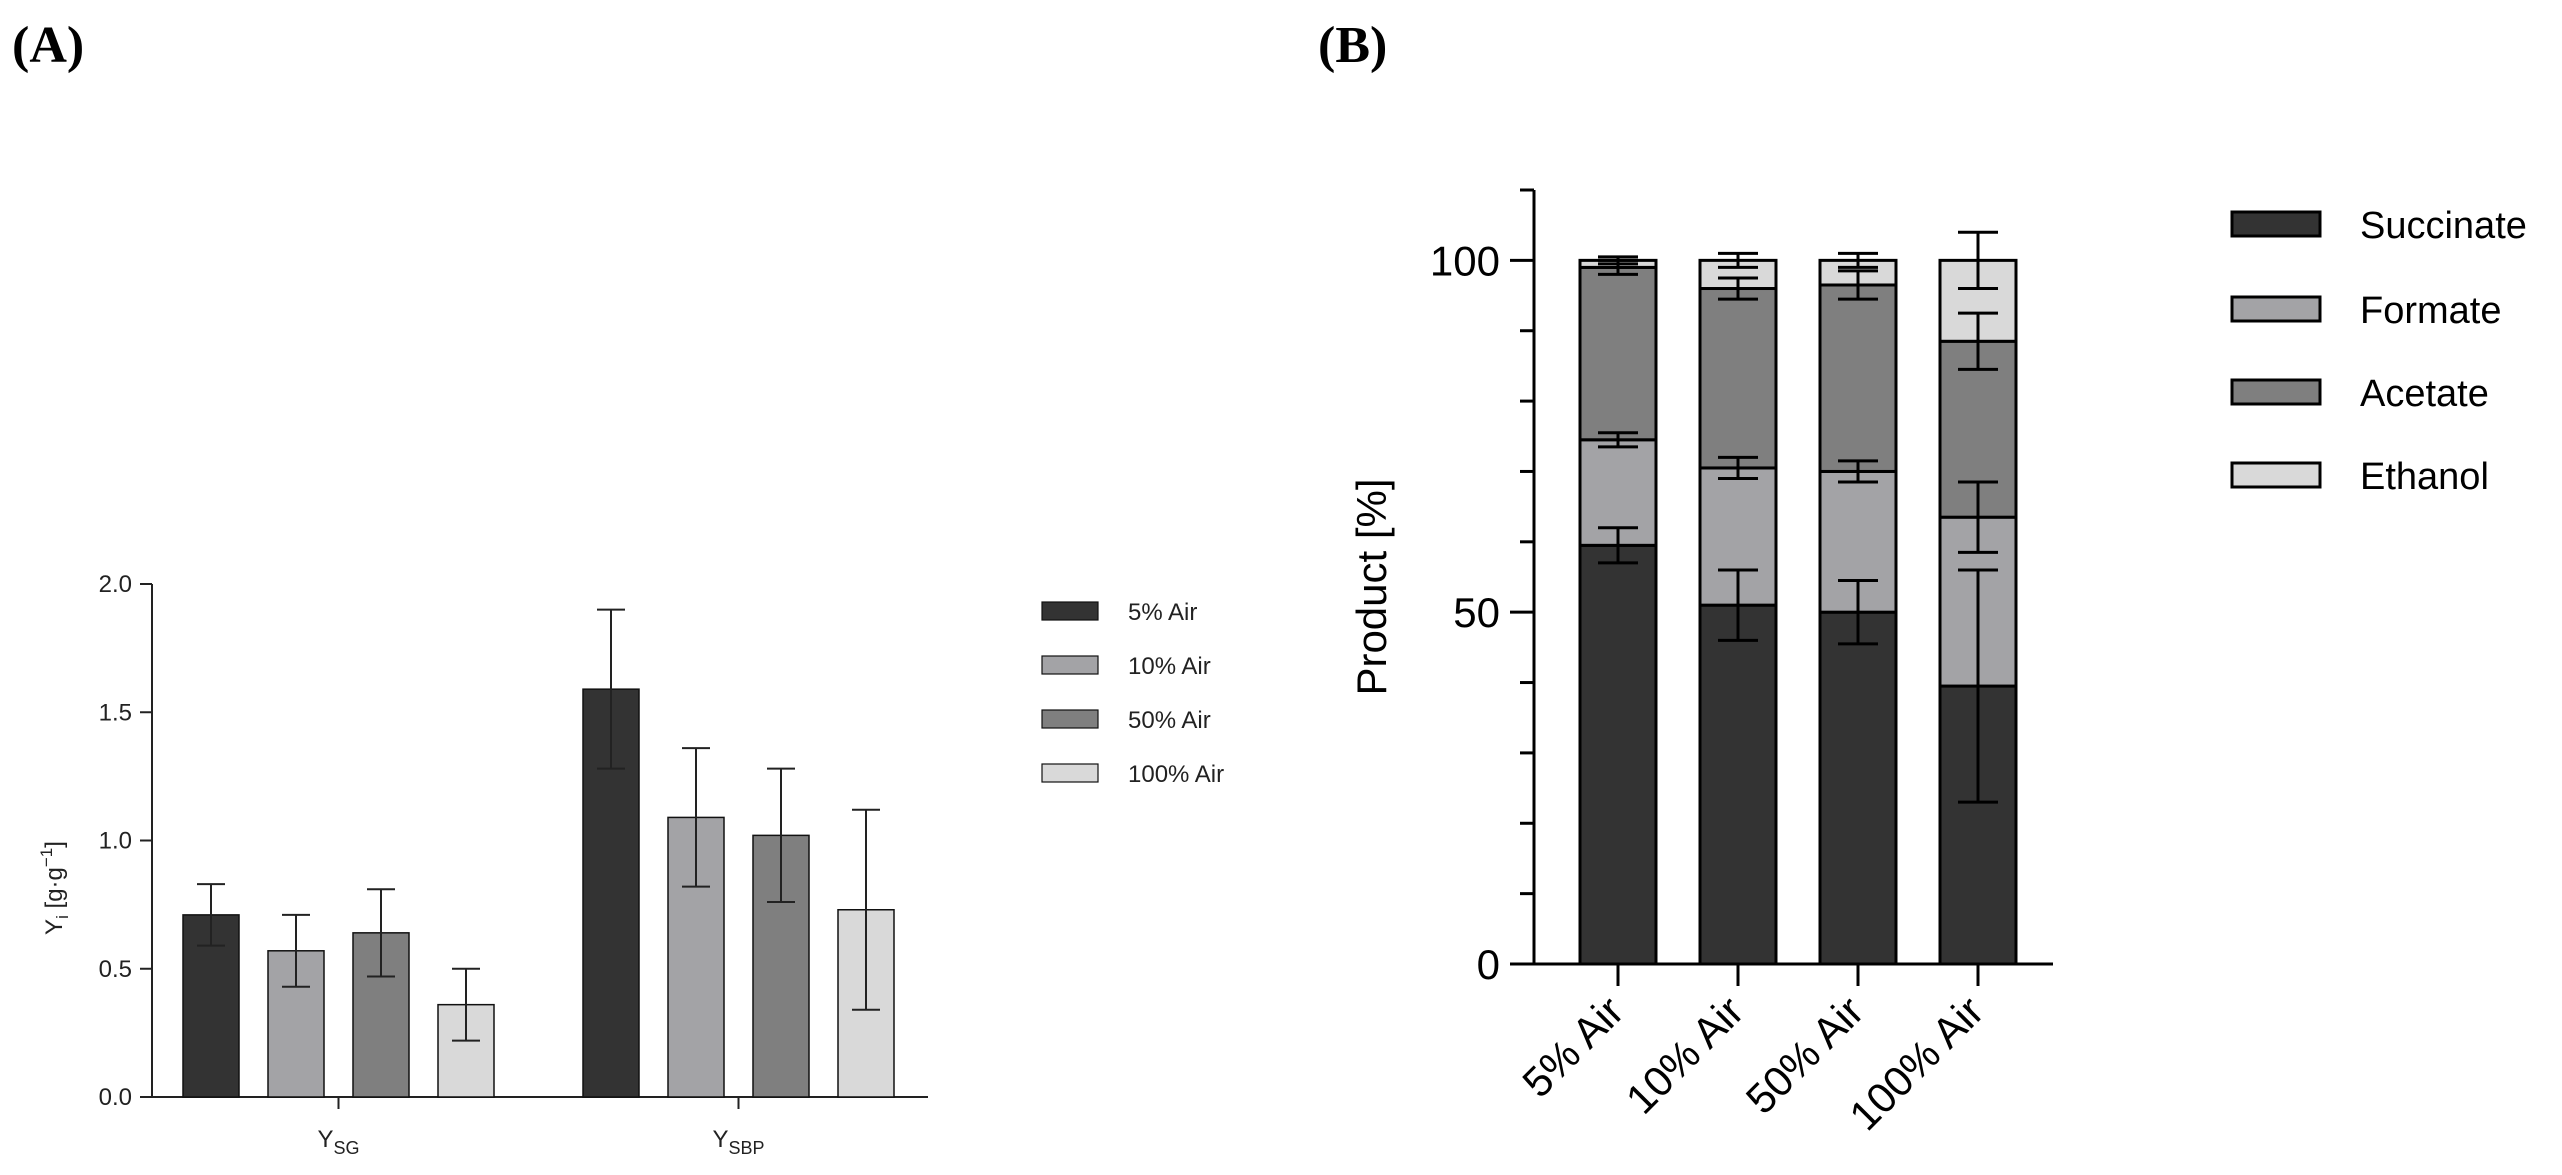 The height and width of the screenshot is (1175, 2562). Describe the element at coordinates (1572, 1046) in the screenshot. I see `chart-b-x-tick-label-5-air: 5% Air` at that location.